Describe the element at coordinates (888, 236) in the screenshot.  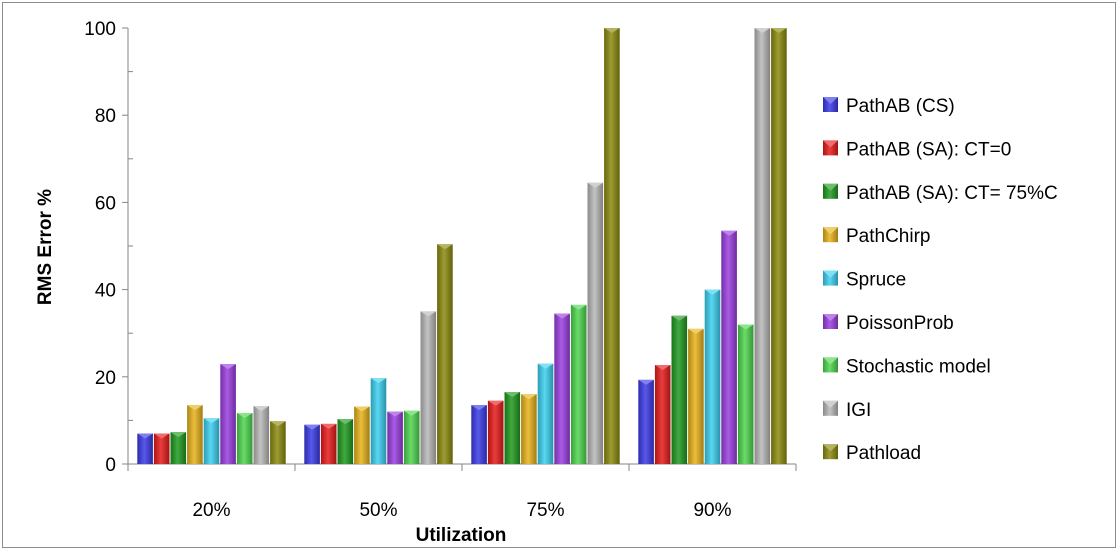
I see `legend-label: PathChirp` at that location.